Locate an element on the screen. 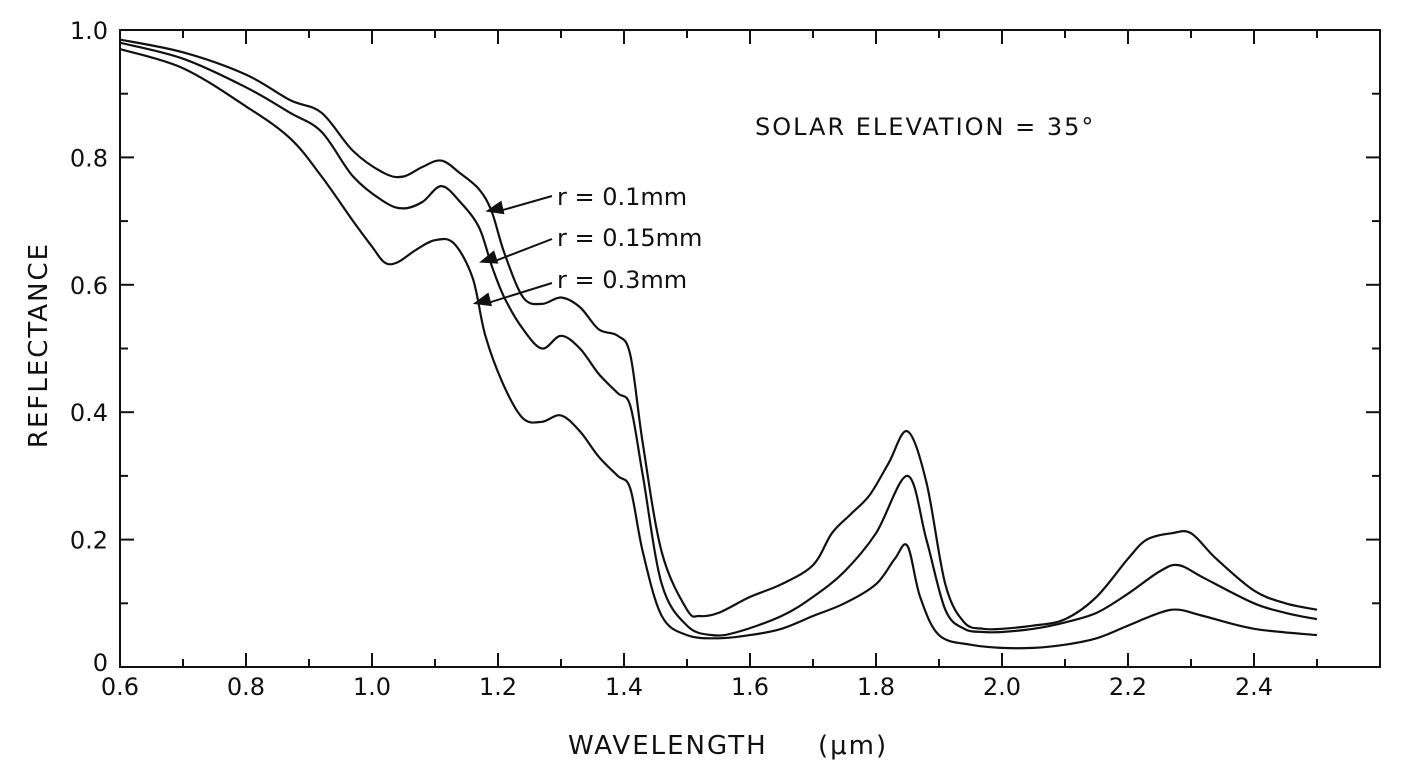 Image resolution: width=1417 pixels, height=768 pixels. series-label-2: r = 0.3mm is located at coordinates (622, 280).